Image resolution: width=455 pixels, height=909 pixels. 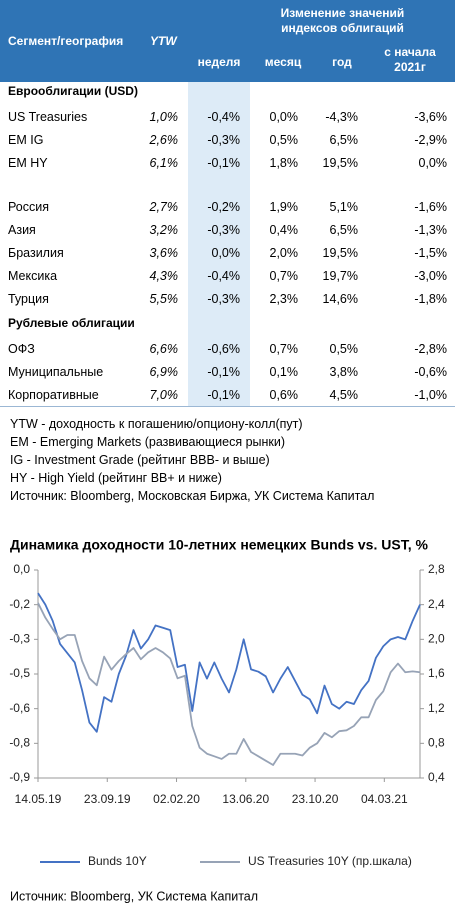 What do you see at coordinates (56, 372) in the screenshot?
I see `row-label: Муниципальные` at bounding box center [56, 372].